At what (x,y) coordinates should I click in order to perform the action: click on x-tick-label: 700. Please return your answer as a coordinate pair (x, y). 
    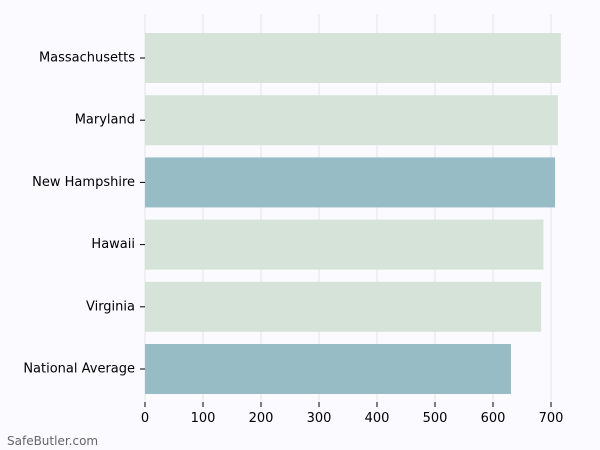
    Looking at the image, I should click on (551, 418).